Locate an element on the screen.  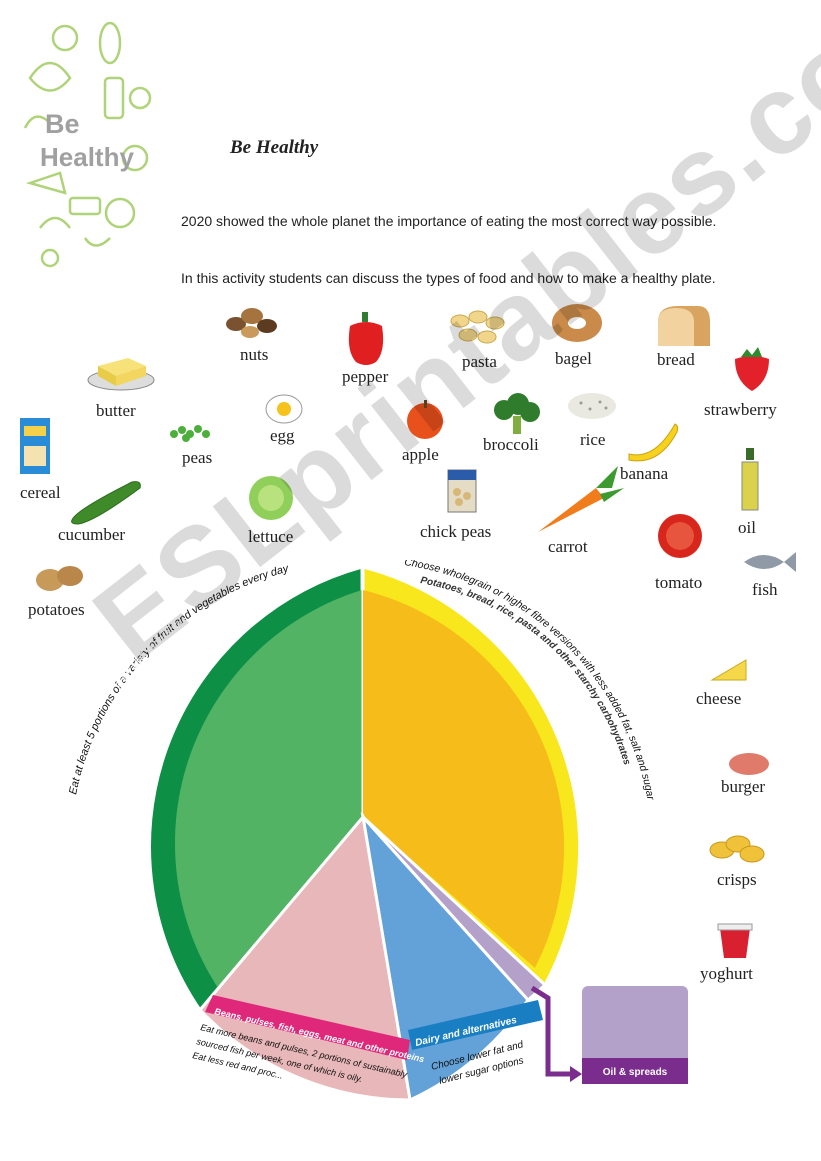
label-chick-peas: chick peas is located at coordinates (456, 531).